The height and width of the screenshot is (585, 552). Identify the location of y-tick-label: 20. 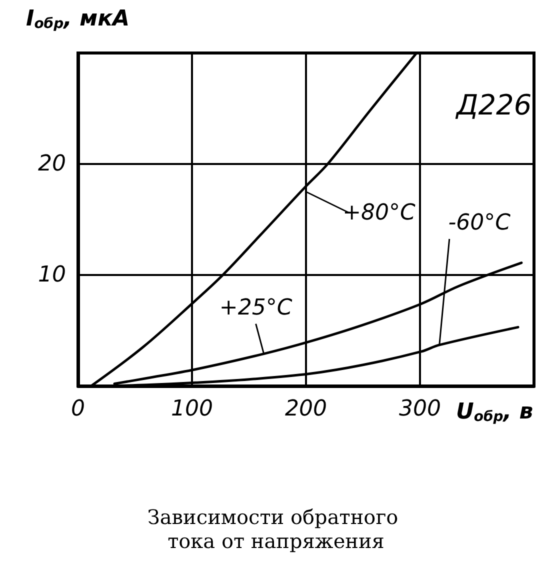
(52, 164).